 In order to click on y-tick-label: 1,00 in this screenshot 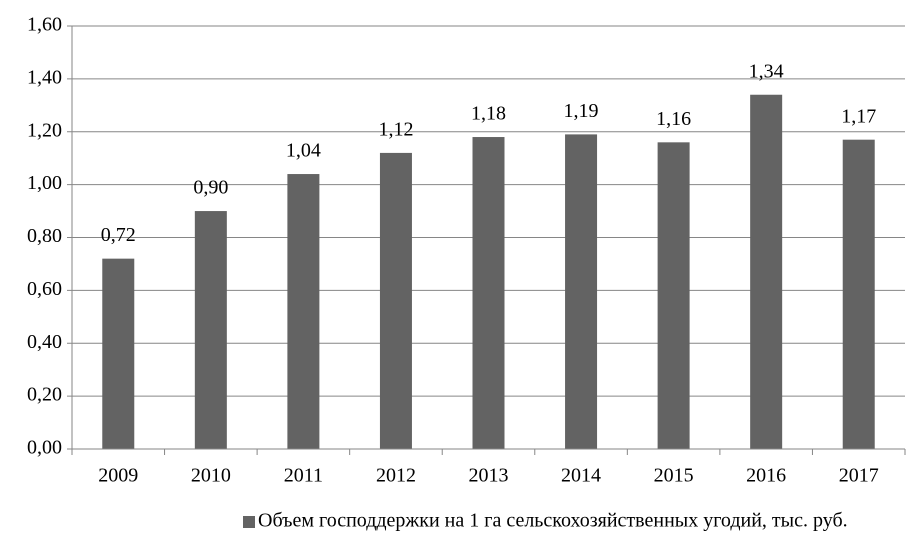, I will do `click(44, 183)`.